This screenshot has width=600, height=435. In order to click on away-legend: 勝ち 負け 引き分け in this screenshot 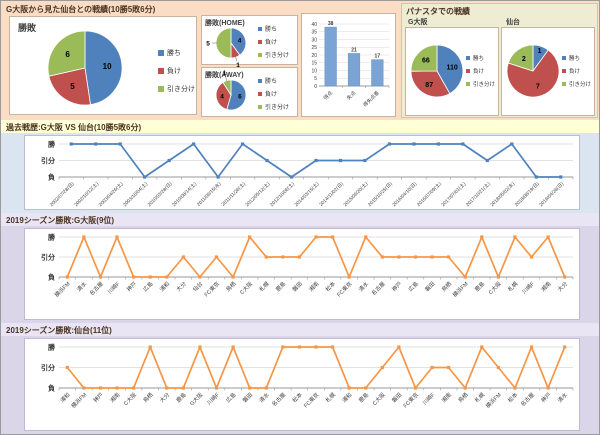, I will do `click(273, 93)`.